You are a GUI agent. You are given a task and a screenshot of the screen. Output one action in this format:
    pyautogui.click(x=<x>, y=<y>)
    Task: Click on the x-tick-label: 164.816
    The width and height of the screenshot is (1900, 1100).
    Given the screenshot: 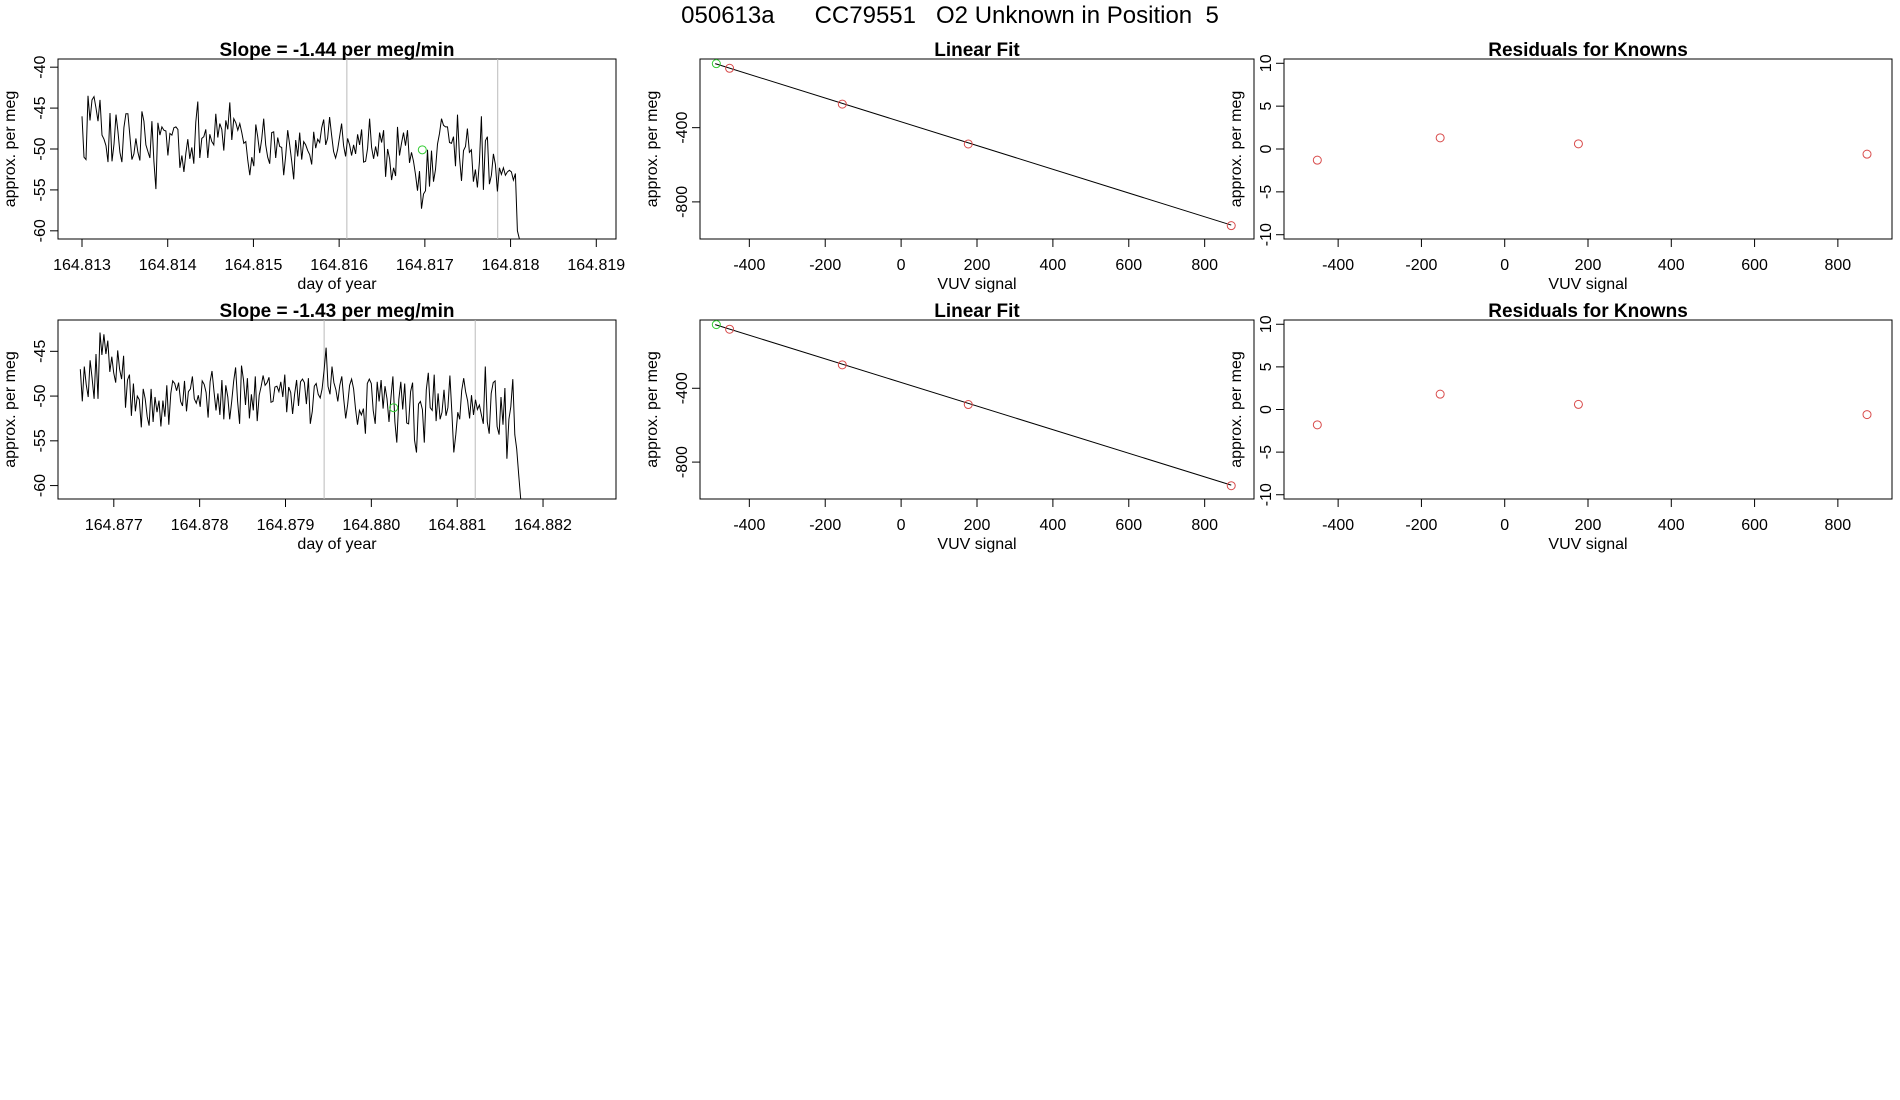 What is the action you would take?
    pyautogui.click(x=339, y=265)
    